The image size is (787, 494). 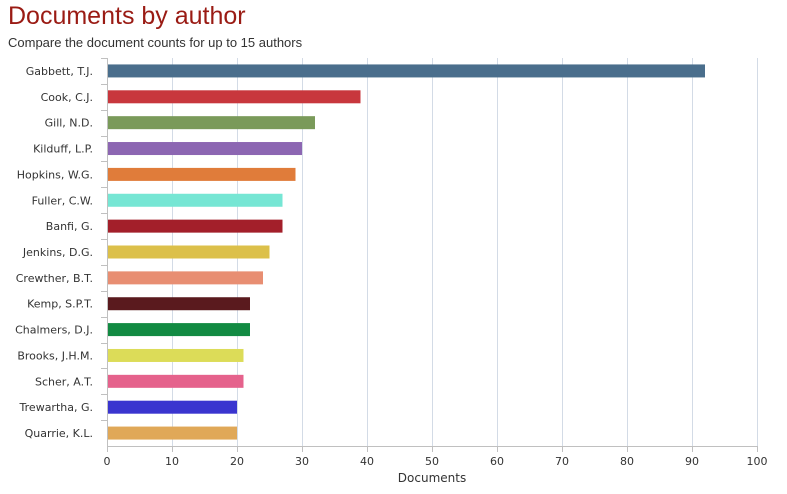 What do you see at coordinates (63, 149) in the screenshot?
I see `category-label: Kilduff, L.P.` at bounding box center [63, 149].